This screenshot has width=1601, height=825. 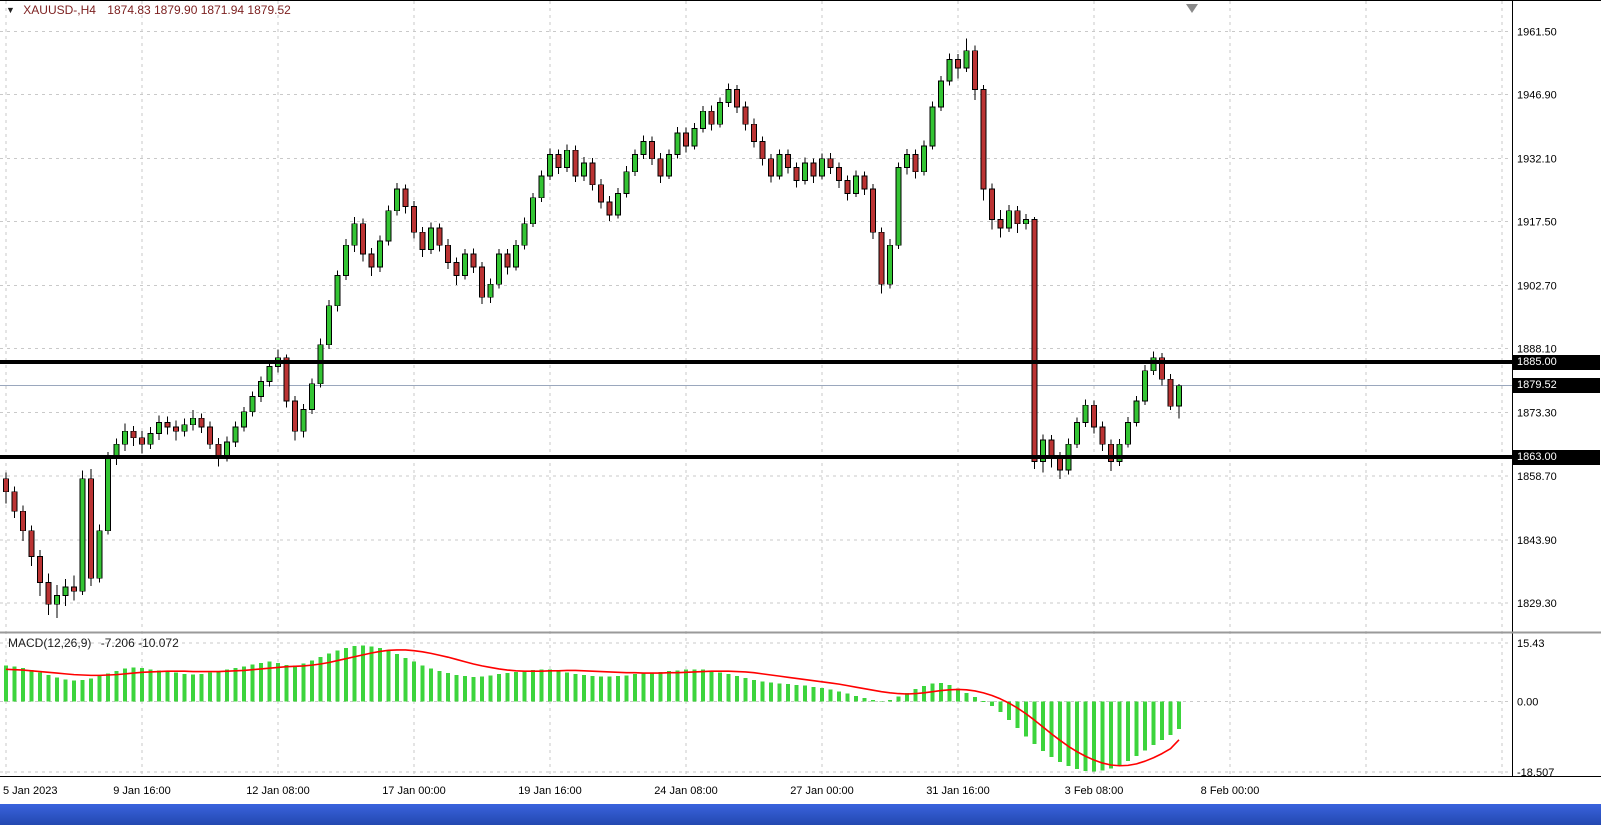 I want to click on svg-text: 12 Jan 08:00, so click(x=278, y=791).